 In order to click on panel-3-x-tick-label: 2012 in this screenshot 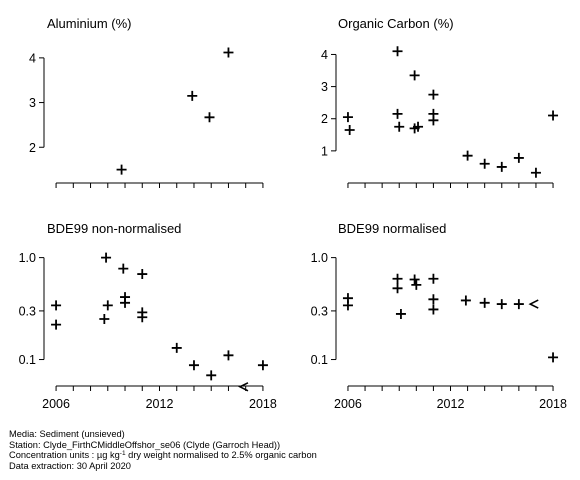, I will do `click(160, 404)`.